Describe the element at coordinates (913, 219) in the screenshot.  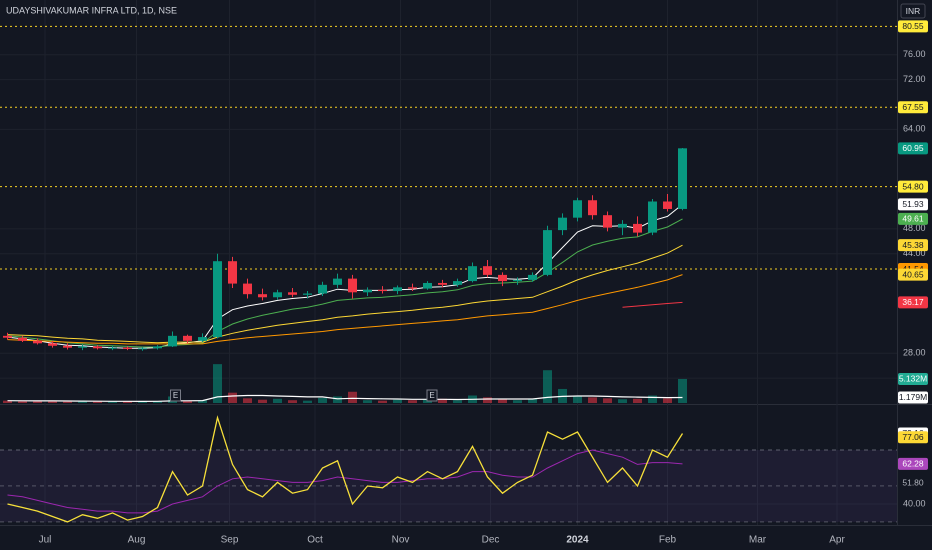
I see `price-tag-label: 49.61` at that location.